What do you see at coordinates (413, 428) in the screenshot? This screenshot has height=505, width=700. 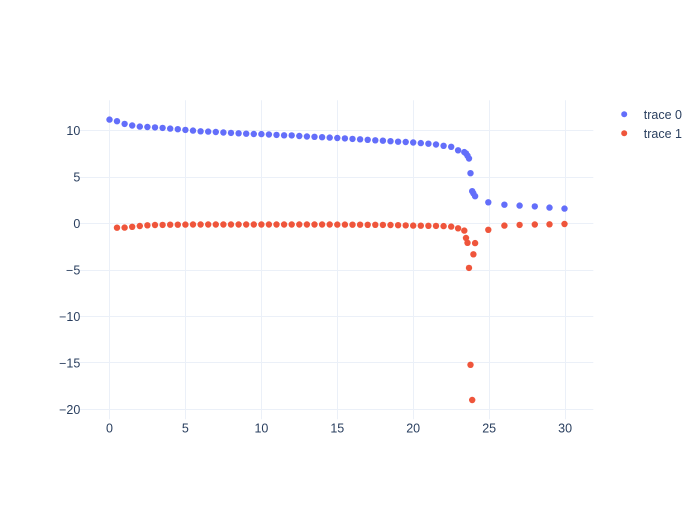 I see `svg-text: 20` at bounding box center [413, 428].